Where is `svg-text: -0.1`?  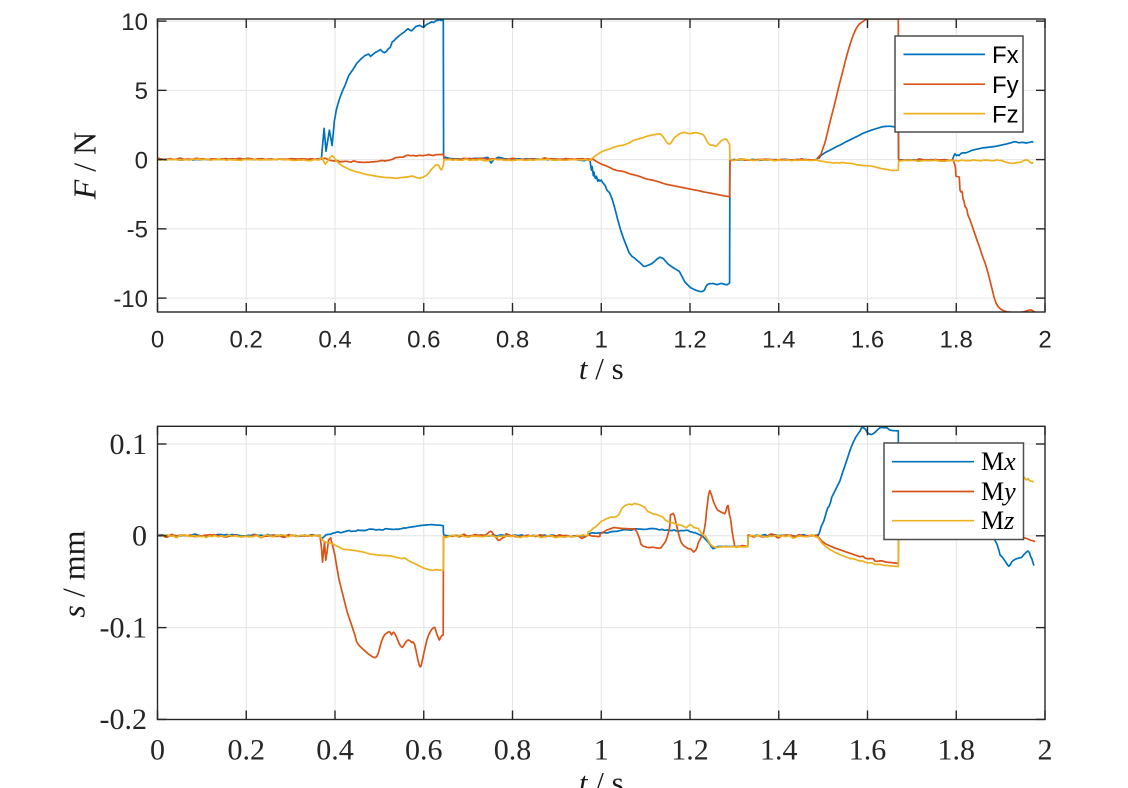
svg-text: -0.1 is located at coordinates (124, 627).